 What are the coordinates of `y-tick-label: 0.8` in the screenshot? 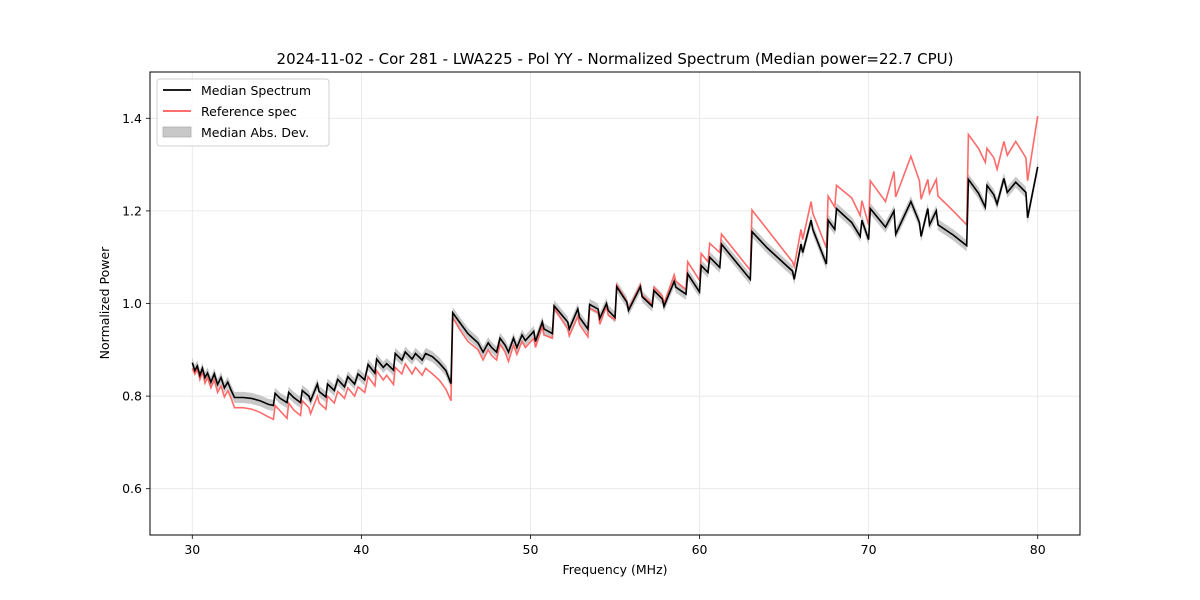 It's located at (132, 396).